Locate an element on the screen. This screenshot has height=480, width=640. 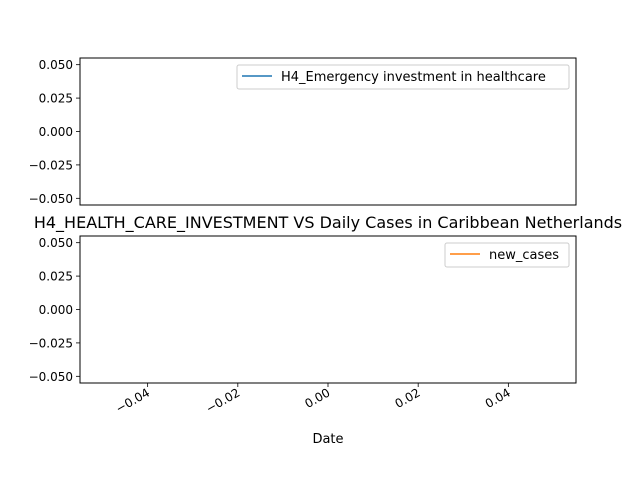
top-legend-box is located at coordinates (403, 77).